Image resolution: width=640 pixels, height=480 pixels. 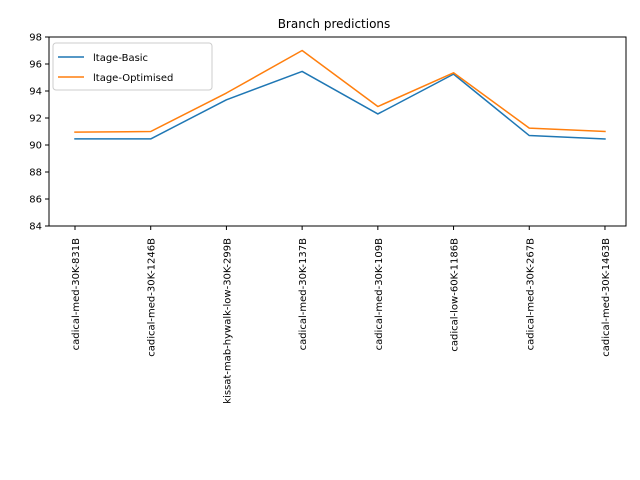 I want to click on x-tick-label: cadical-med-30K-109B, so click(x=379, y=294).